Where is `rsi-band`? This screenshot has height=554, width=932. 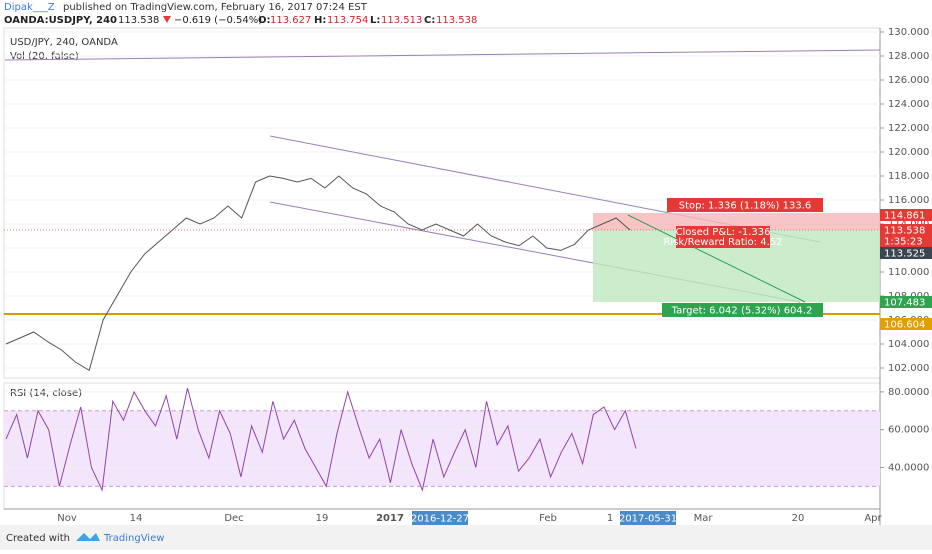
rsi-band is located at coordinates (442, 448).